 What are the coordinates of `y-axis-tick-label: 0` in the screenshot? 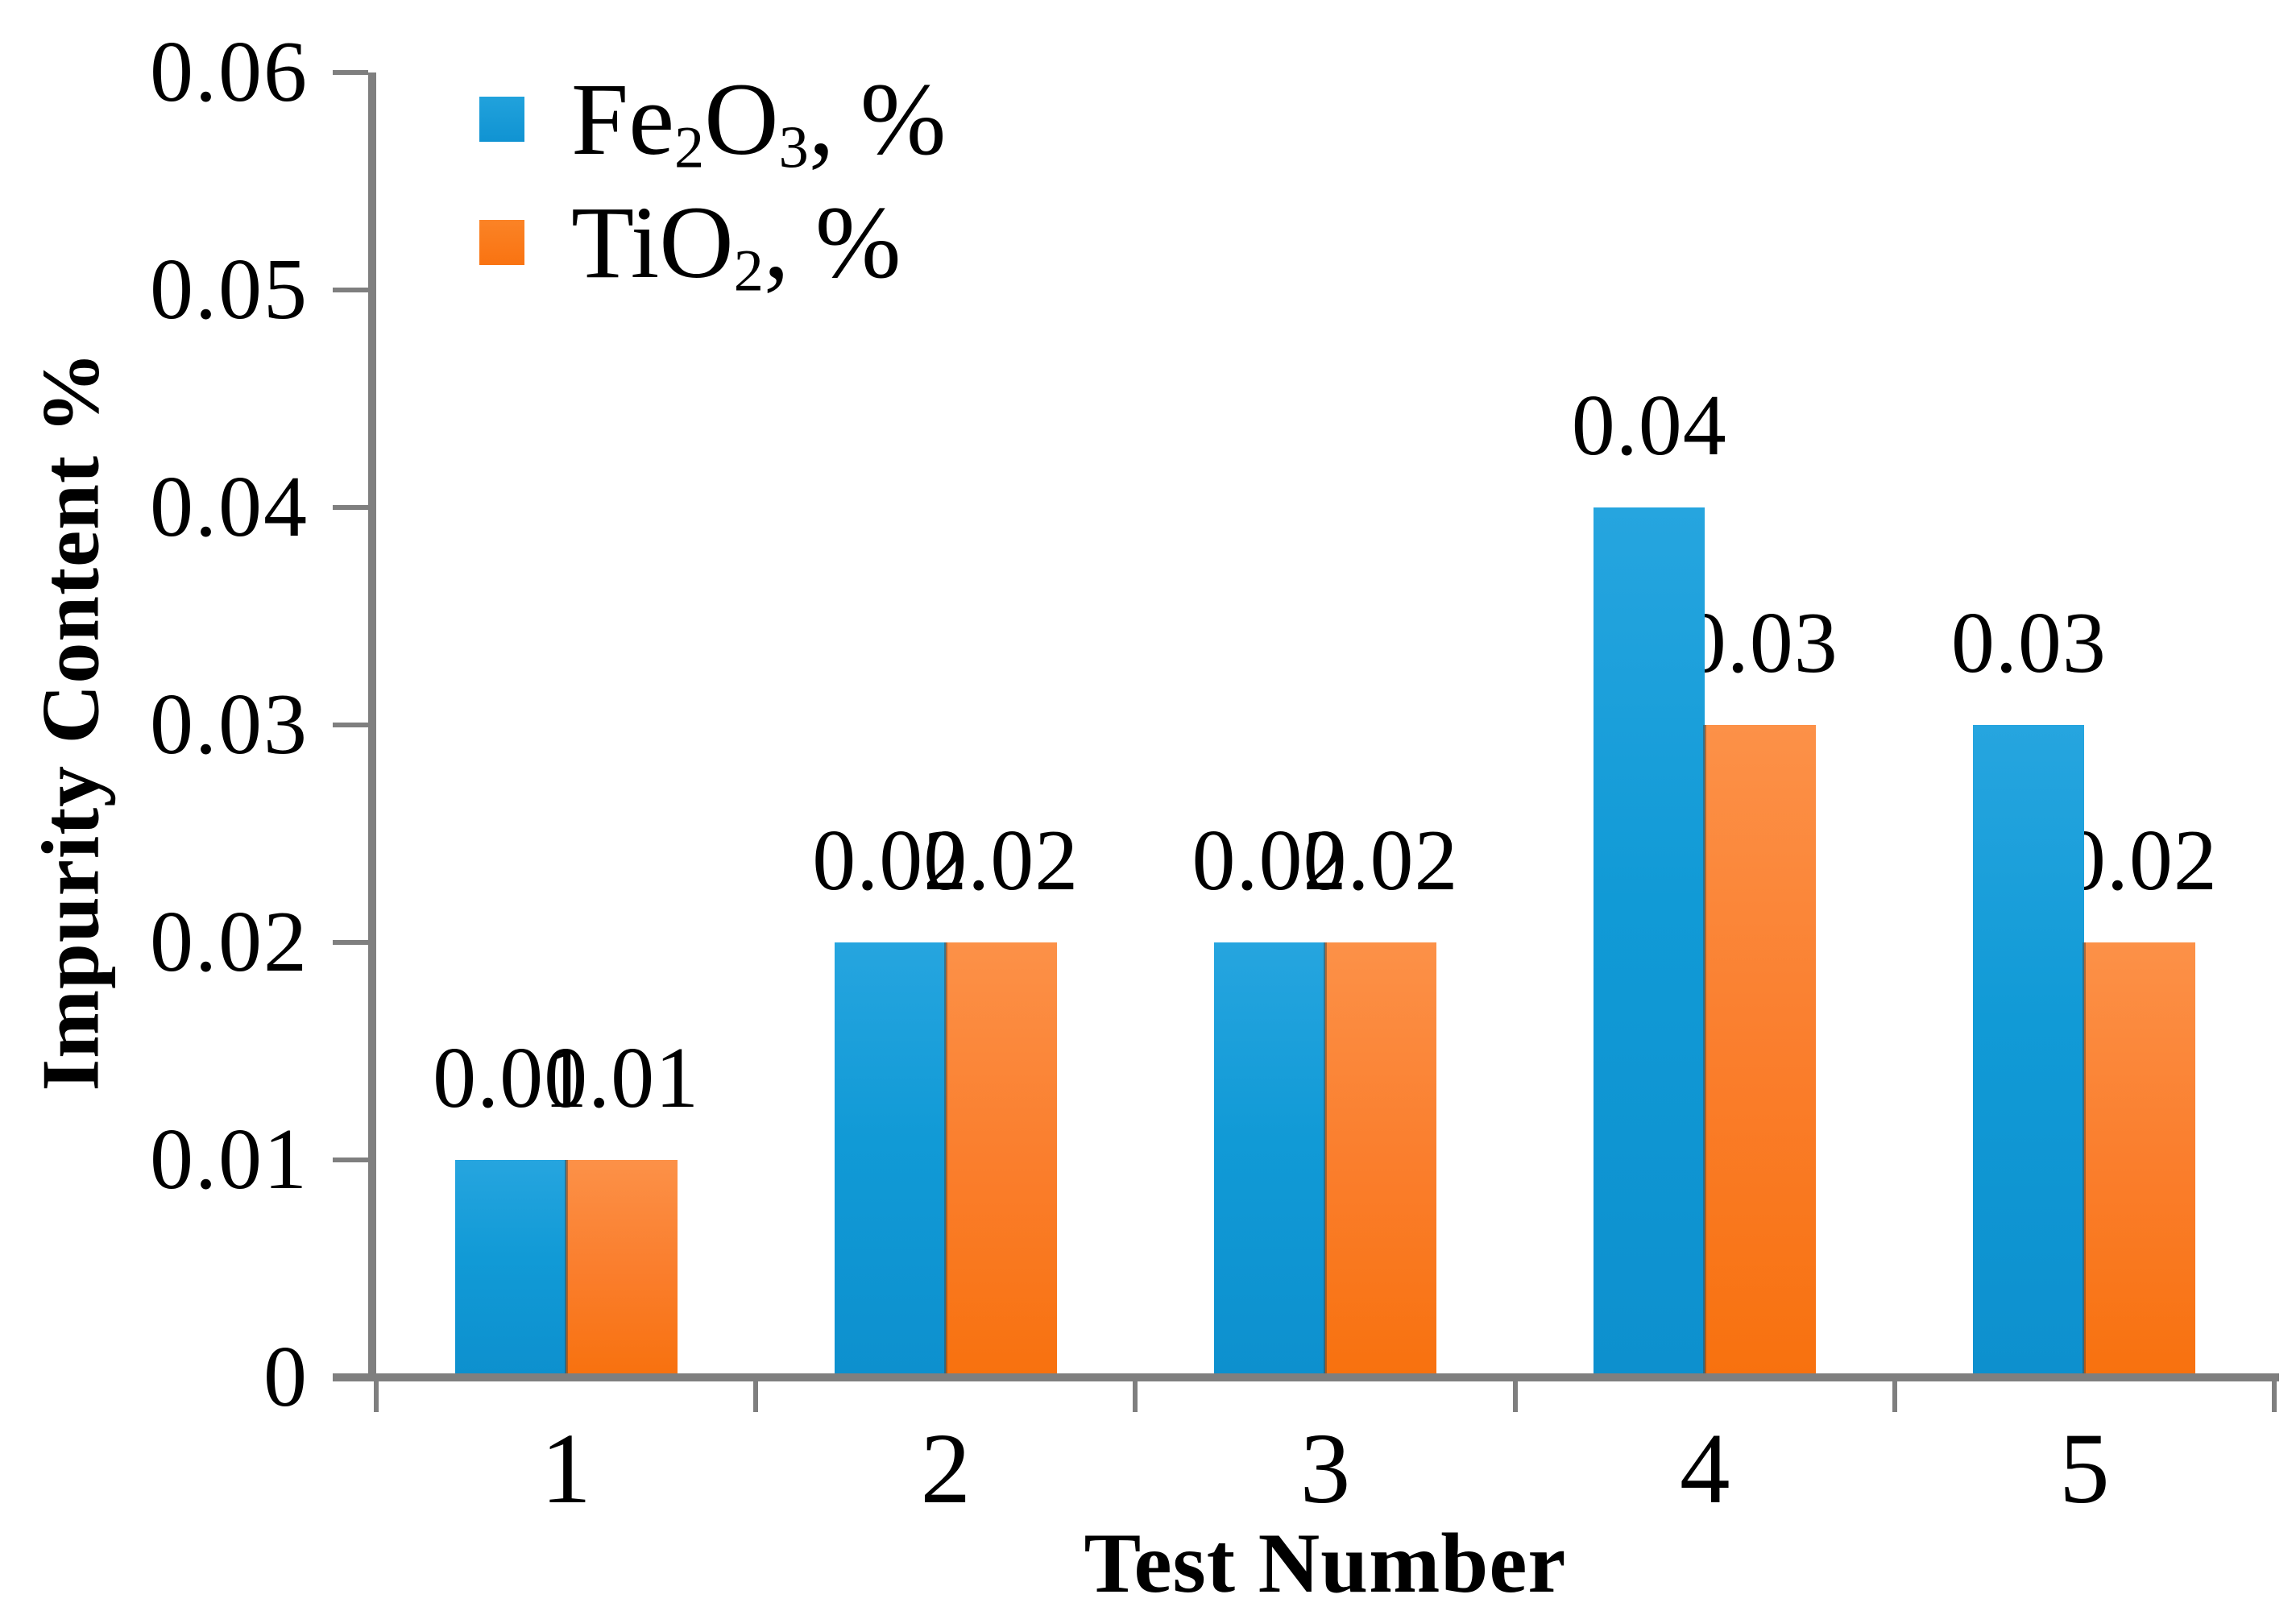 It's located at (286, 1377).